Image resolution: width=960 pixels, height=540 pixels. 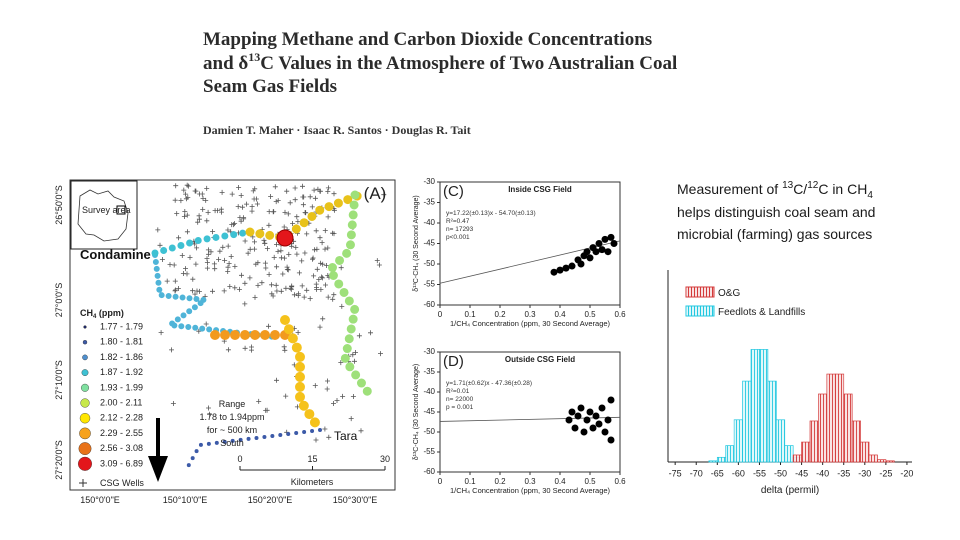 I want to click on x-tick-label: -70, so click(x=696, y=473).